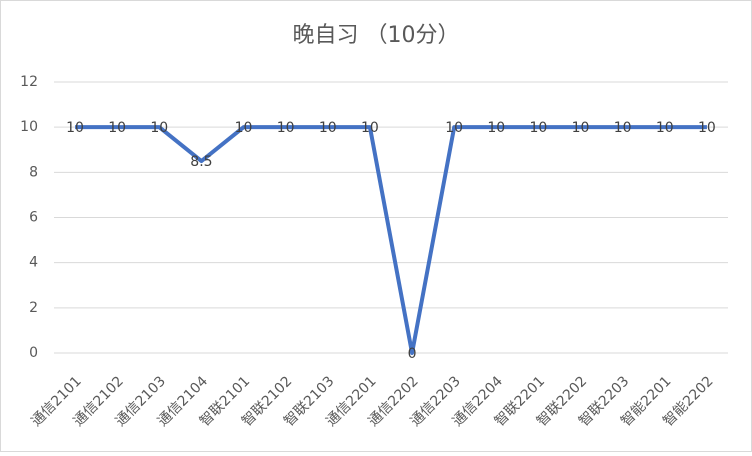  I want to click on y-tick-label: 8, so click(33, 172).